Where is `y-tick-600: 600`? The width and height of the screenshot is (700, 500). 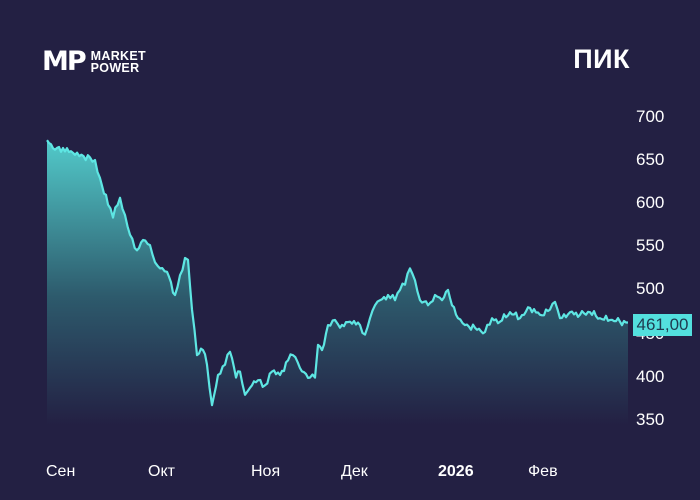
y-tick-600: 600 is located at coordinates (650, 202).